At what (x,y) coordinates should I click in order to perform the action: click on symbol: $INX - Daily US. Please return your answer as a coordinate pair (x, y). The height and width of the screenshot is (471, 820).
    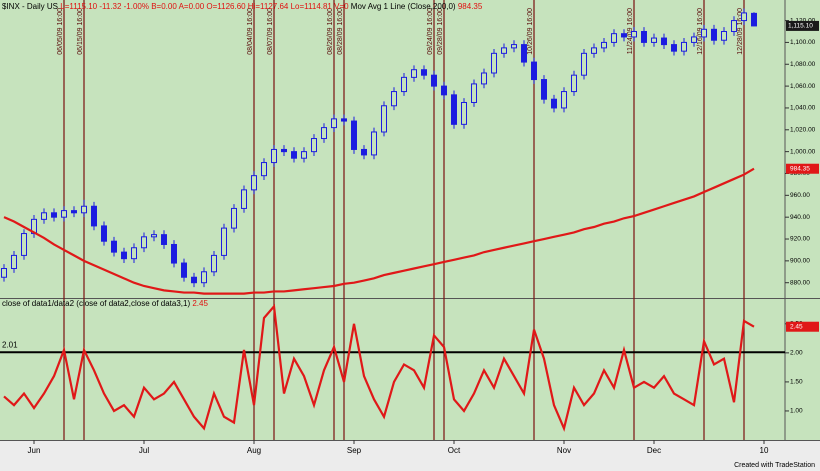
    Looking at the image, I should click on (30, 6).